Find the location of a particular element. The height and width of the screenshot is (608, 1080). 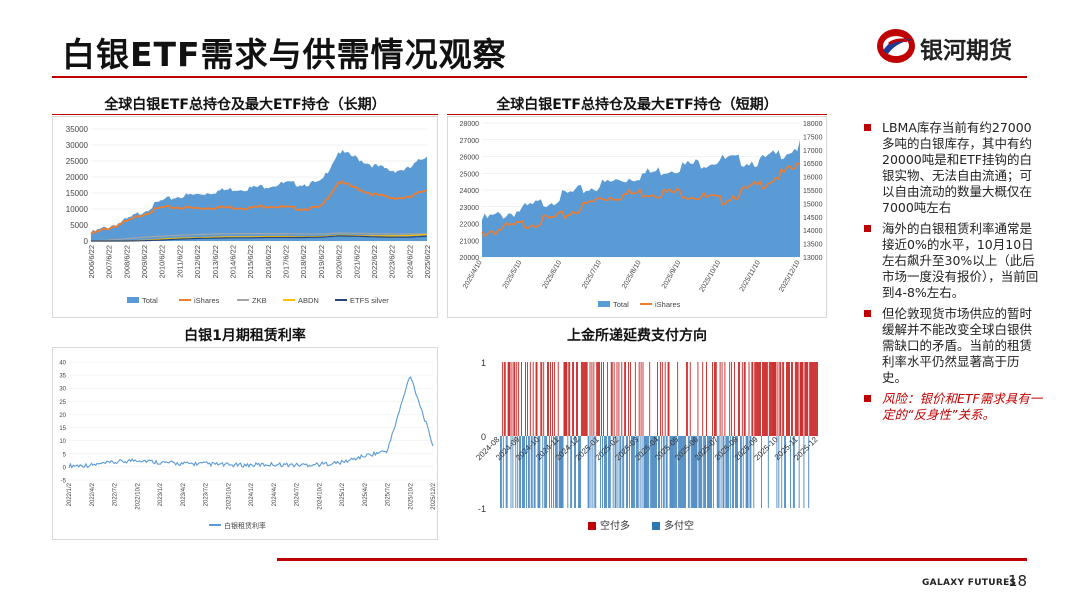

x-tick-label: 2016/6/22 is located at coordinates (268, 261).